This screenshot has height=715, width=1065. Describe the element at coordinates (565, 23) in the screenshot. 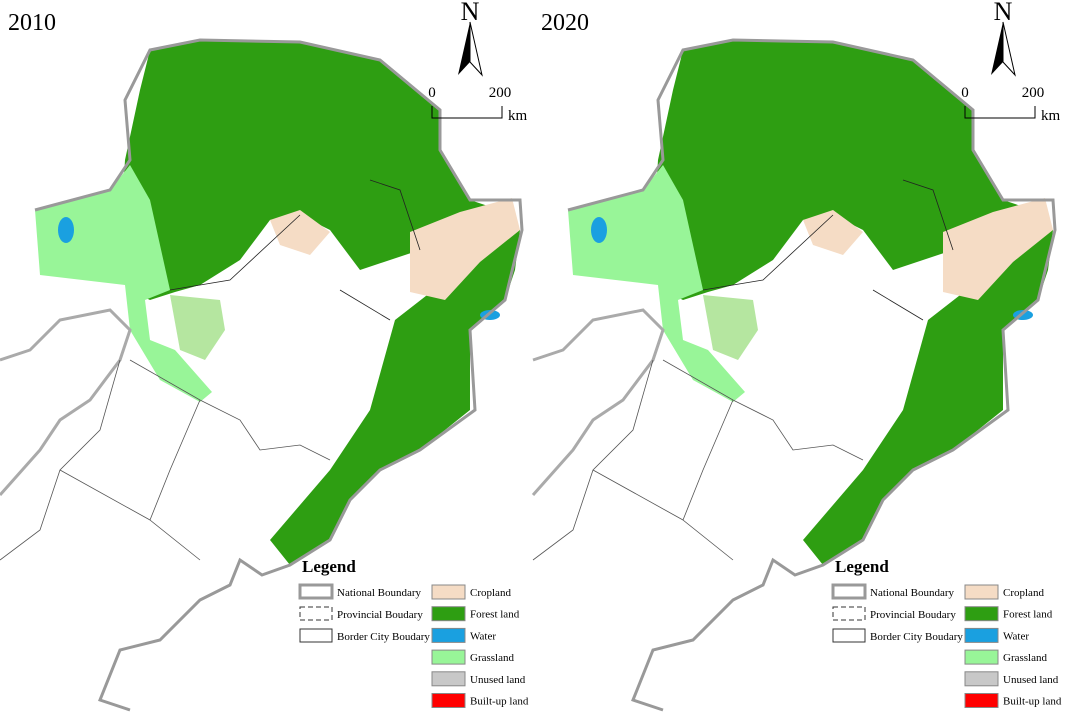

I see `panel-year: 2020` at that location.